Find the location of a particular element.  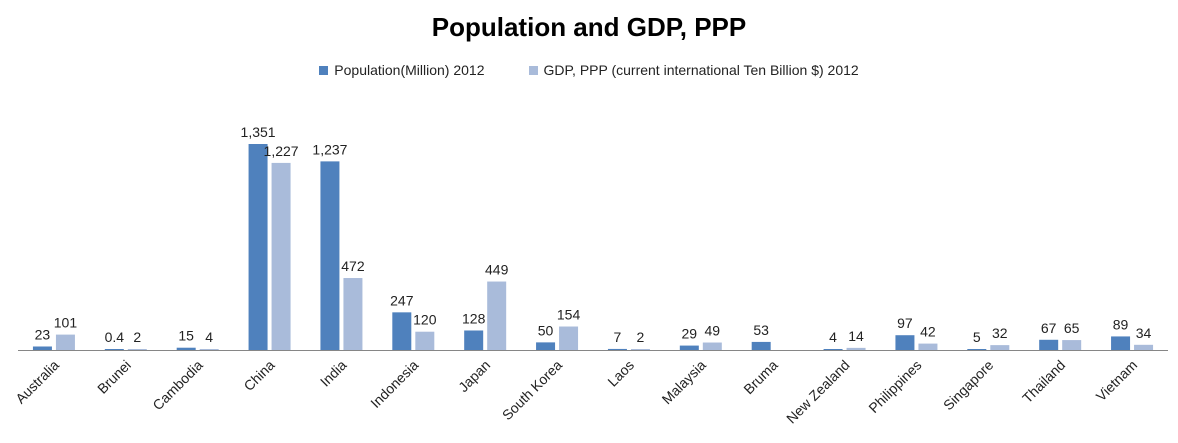

bar-gdp-australia is located at coordinates (65, 342).